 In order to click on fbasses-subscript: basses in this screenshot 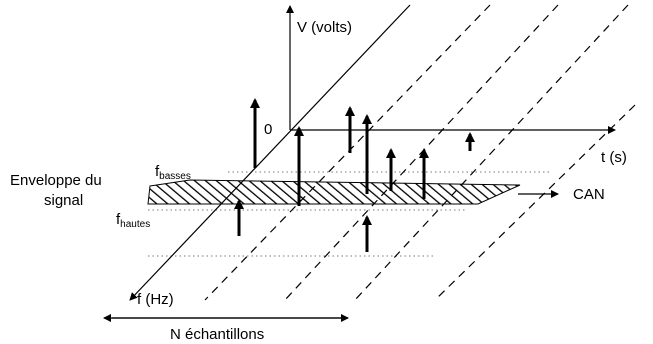, I will do `click(175, 176)`.